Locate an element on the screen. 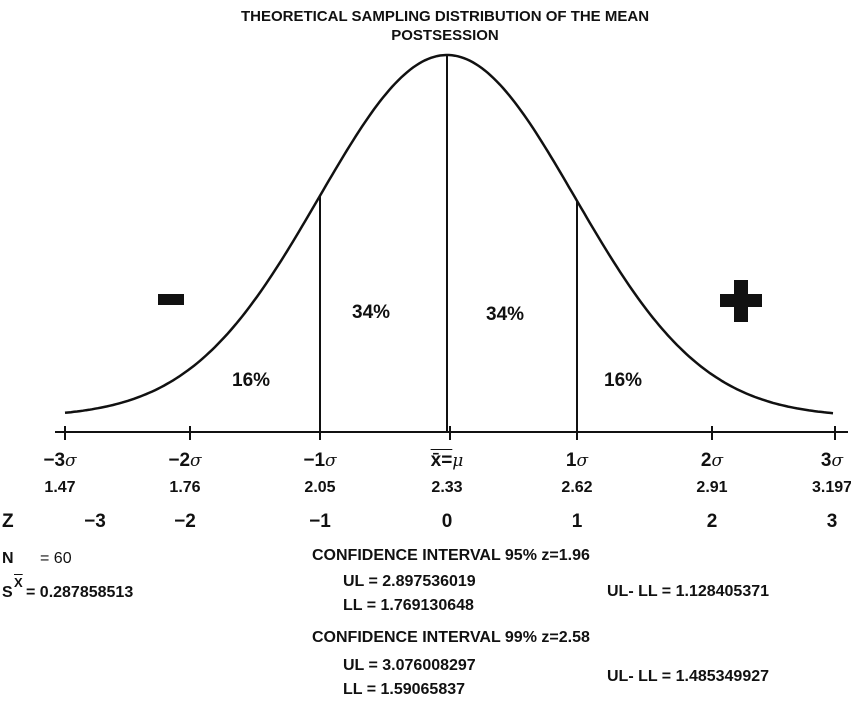 Image resolution: width=851 pixels, height=704 pixels. ci99-ll: LL = 1.59065837 is located at coordinates (404, 689).